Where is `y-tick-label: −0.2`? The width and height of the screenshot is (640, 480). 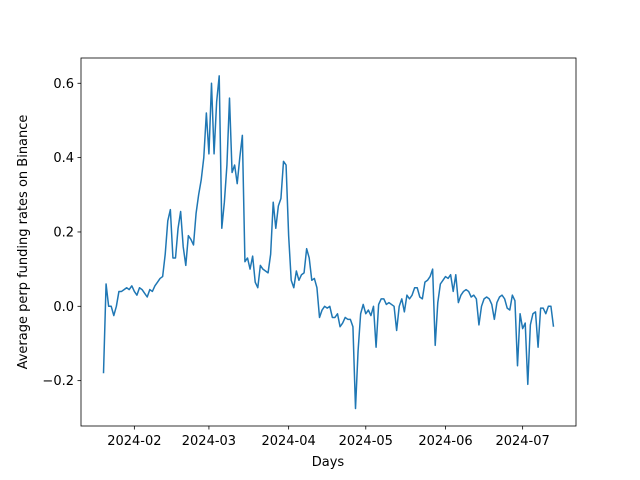
y-tick-label: −0.2 is located at coordinates (58, 381).